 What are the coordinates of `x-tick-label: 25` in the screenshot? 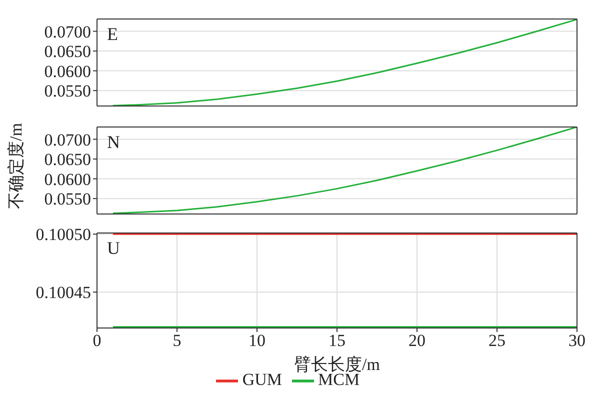 It's located at (497, 340).